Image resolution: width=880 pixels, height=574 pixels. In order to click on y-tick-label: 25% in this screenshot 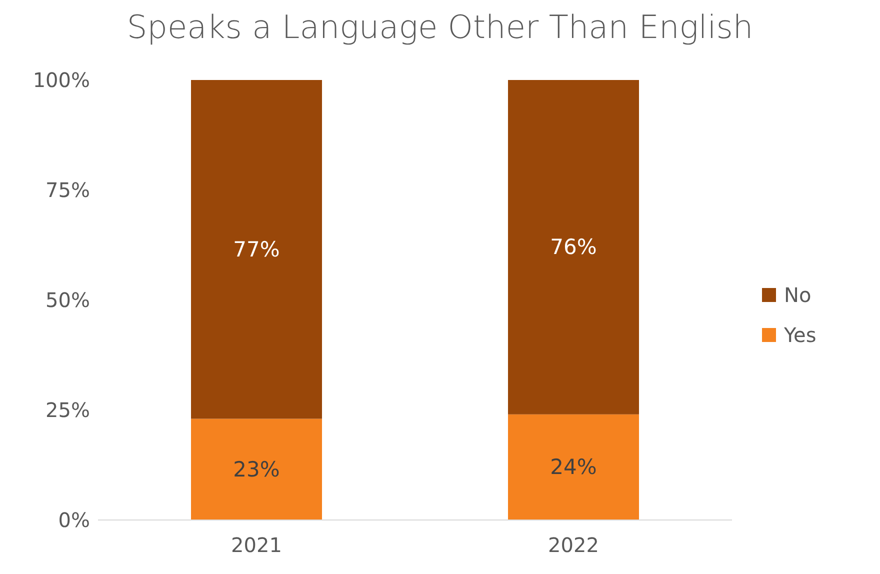, I will do `click(68, 410)`.